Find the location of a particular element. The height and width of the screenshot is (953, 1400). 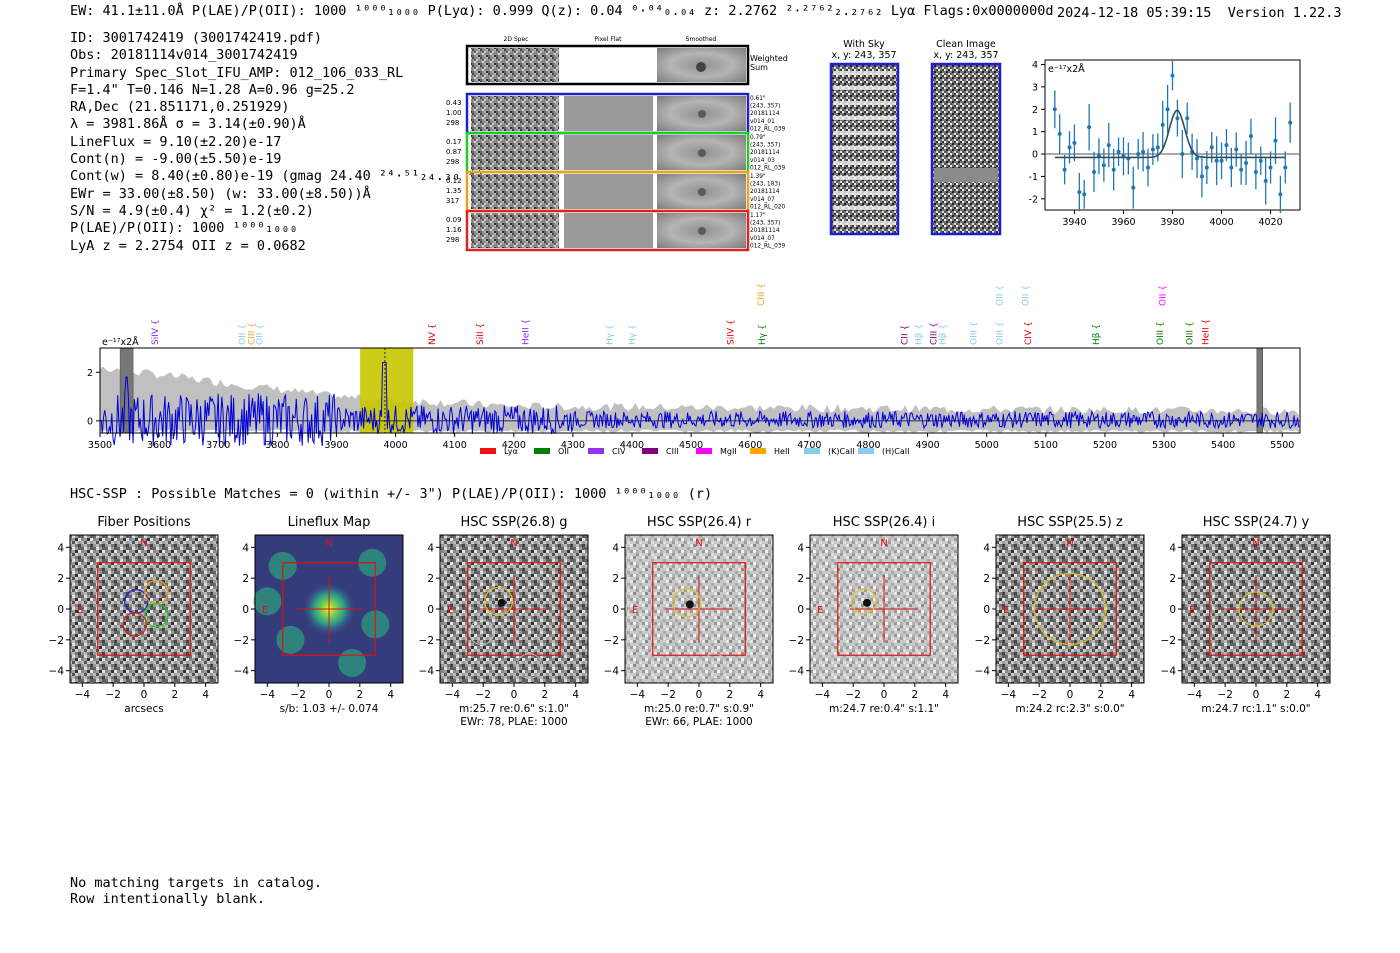

north-label: N is located at coordinates (698, 543).